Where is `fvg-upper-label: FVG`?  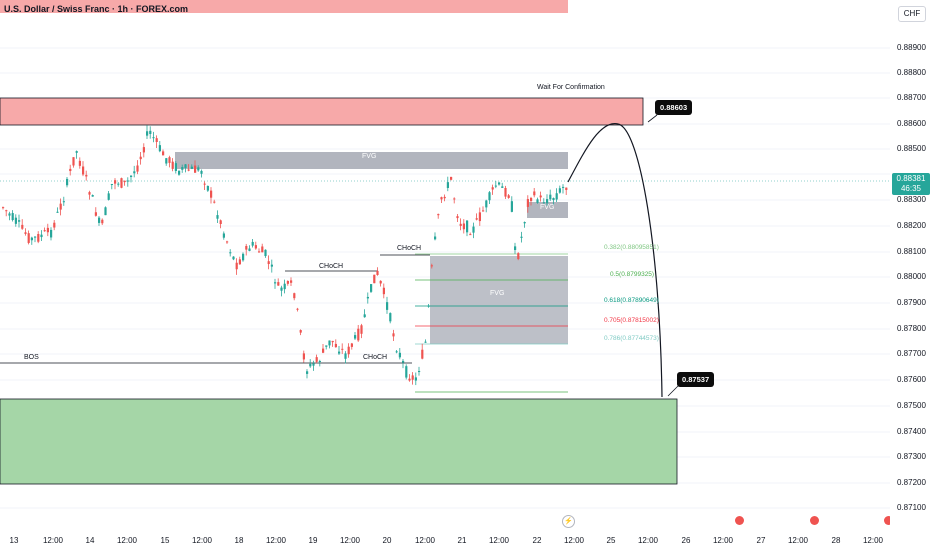
fvg-upper-label: FVG is located at coordinates (369, 156).